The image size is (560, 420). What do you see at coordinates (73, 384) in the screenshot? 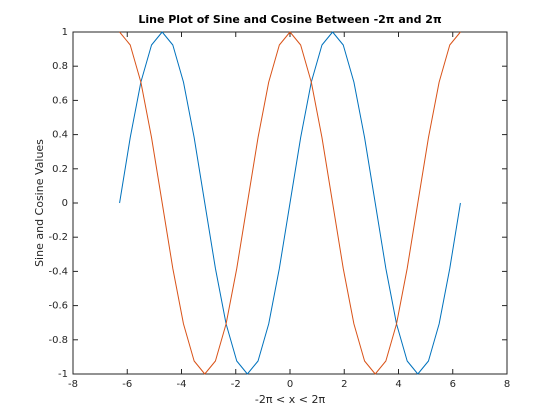
I see `x-tick-label: -8` at bounding box center [73, 384].